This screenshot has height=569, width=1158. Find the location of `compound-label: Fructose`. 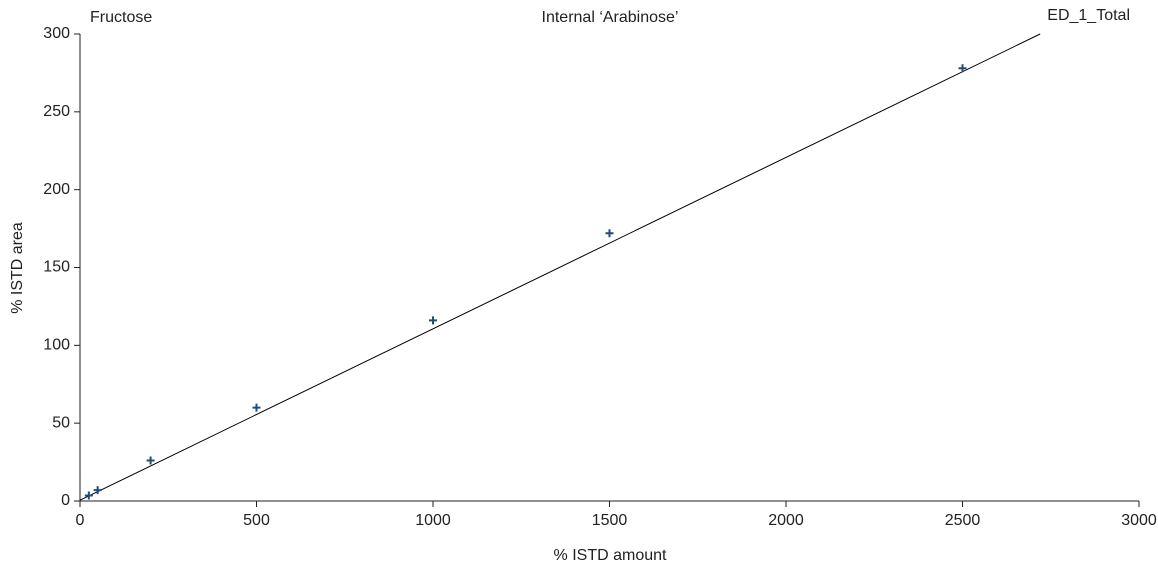

compound-label: Fructose is located at coordinates (121, 17).